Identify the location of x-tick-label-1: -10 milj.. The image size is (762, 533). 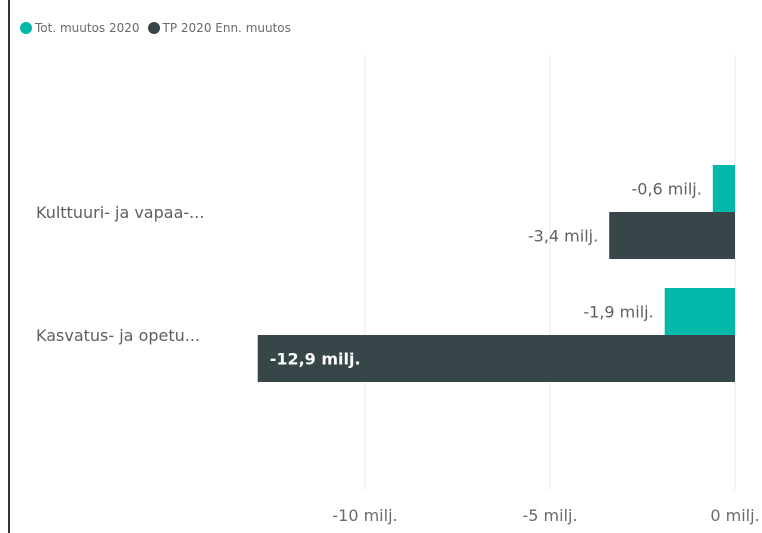
(364, 515).